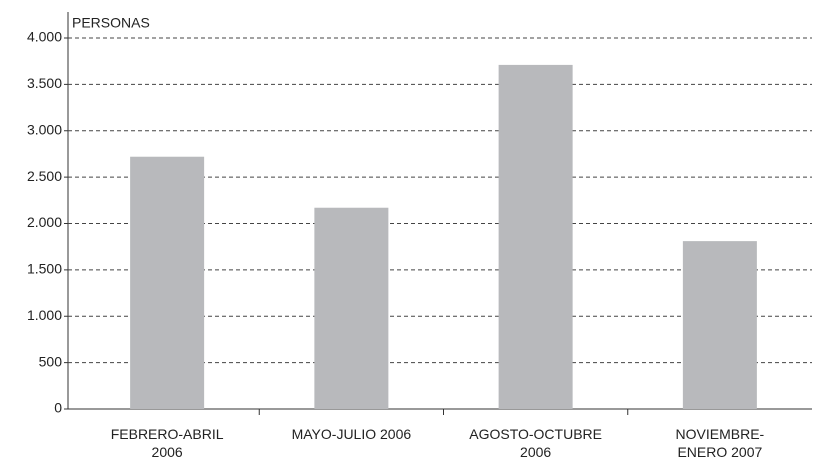  What do you see at coordinates (535, 443) in the screenshot?
I see `x-tick-label: AGOSTO-OCTUBRE 2006` at bounding box center [535, 443].